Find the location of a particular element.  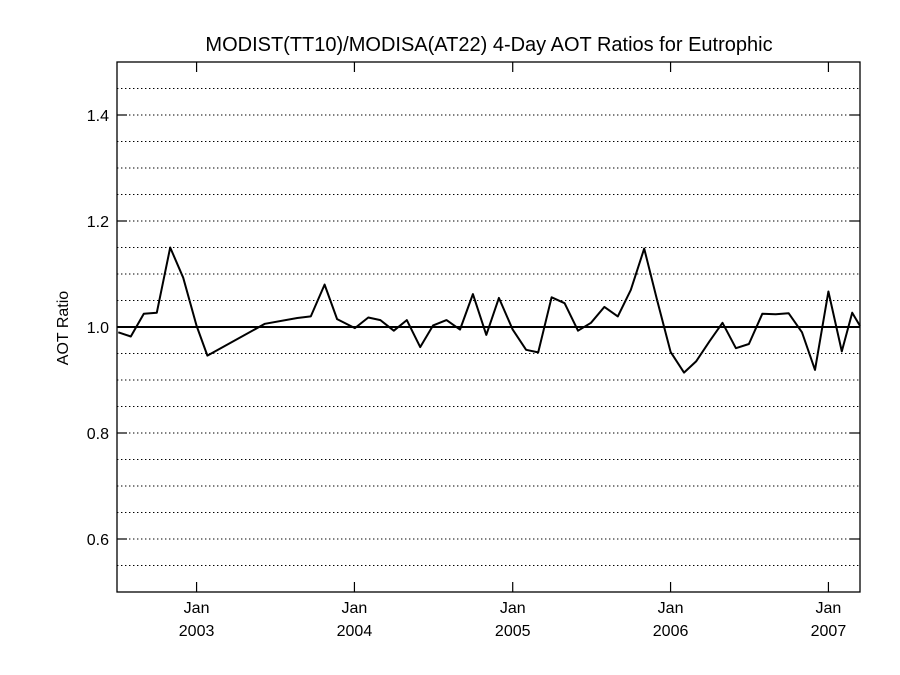

y-tick-label: 1.2 is located at coordinates (98, 222).